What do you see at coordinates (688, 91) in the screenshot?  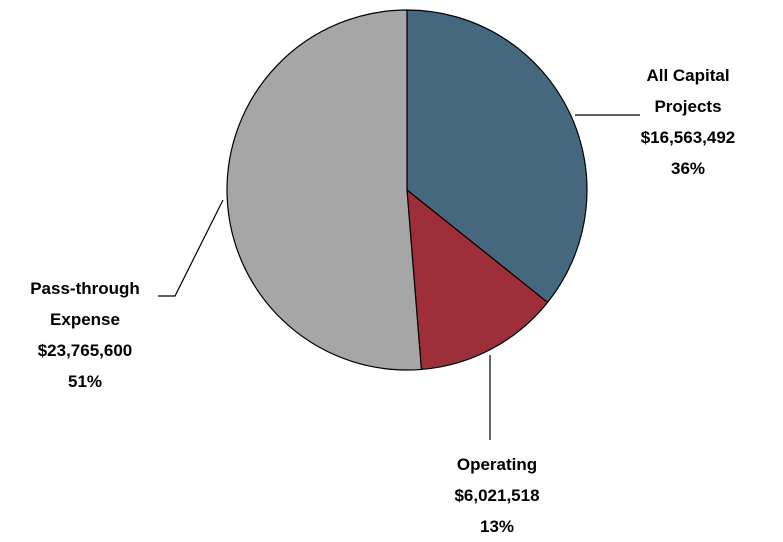 I see `category-label: All Capital Projects` at bounding box center [688, 91].